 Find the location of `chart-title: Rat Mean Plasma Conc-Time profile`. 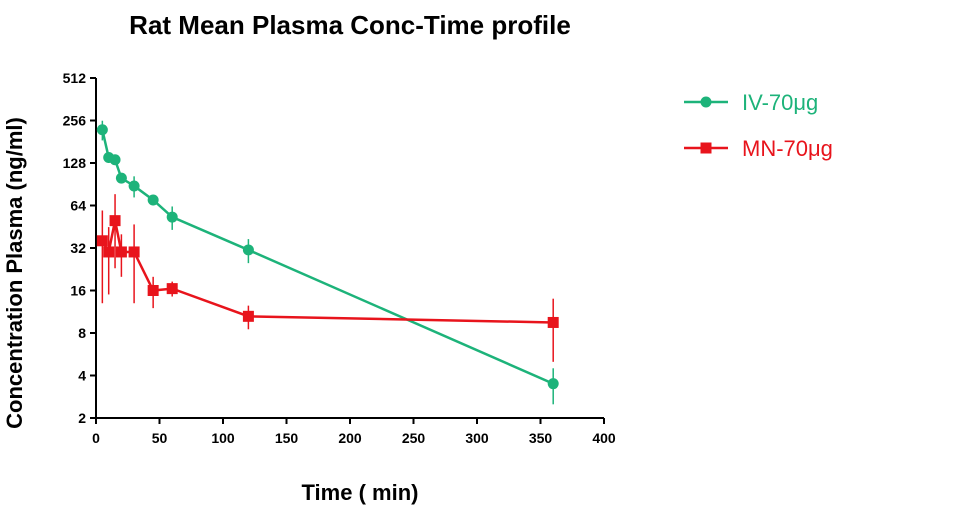

chart-title: Rat Mean Plasma Conc-Time profile is located at coordinates (350, 25).